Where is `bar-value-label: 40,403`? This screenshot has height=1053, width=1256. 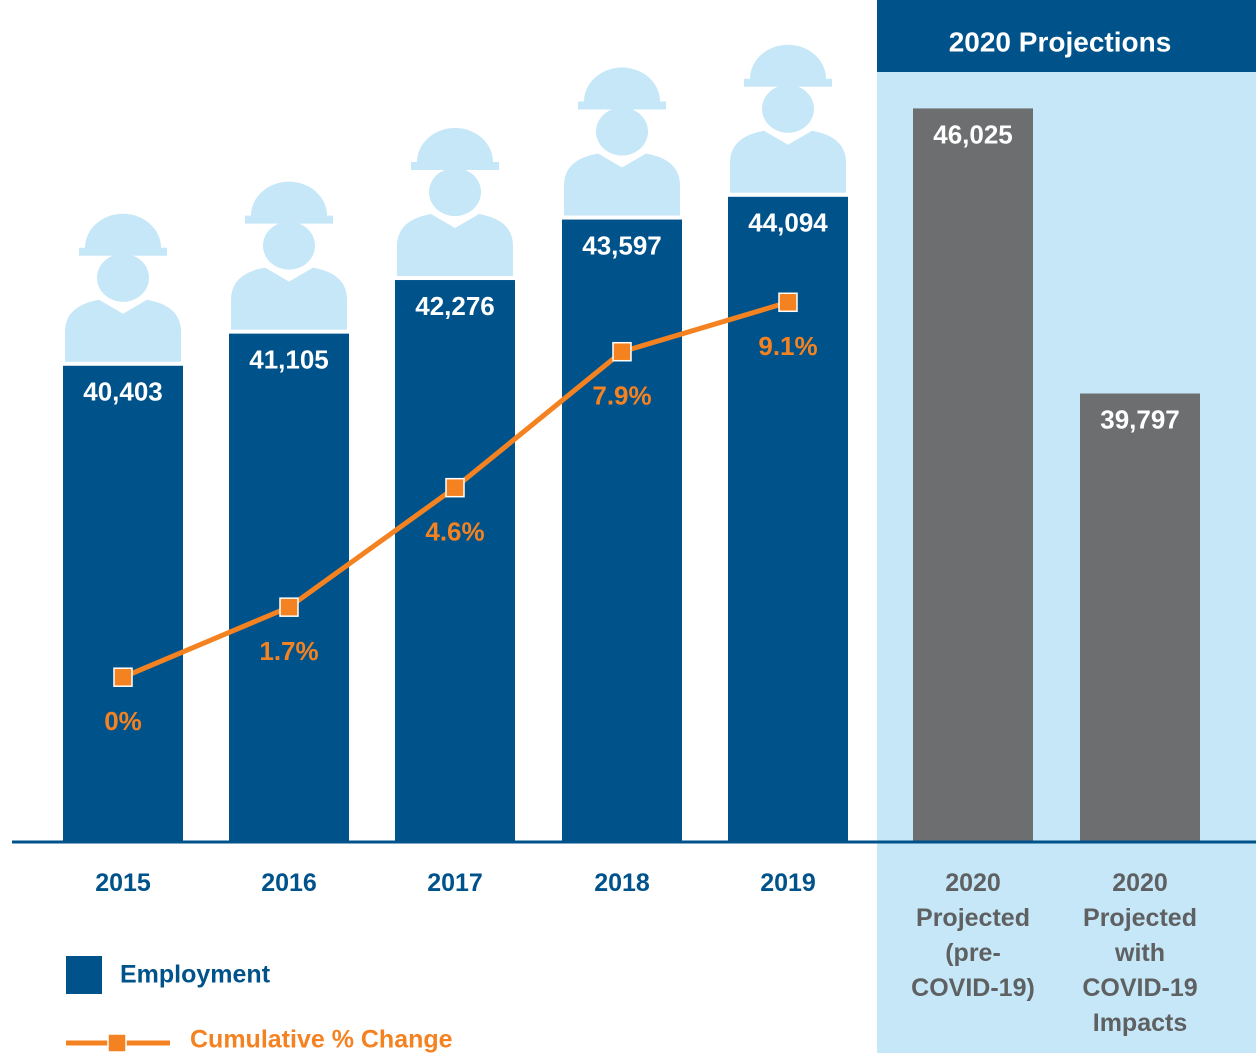 bar-value-label: 40,403 is located at coordinates (123, 392).